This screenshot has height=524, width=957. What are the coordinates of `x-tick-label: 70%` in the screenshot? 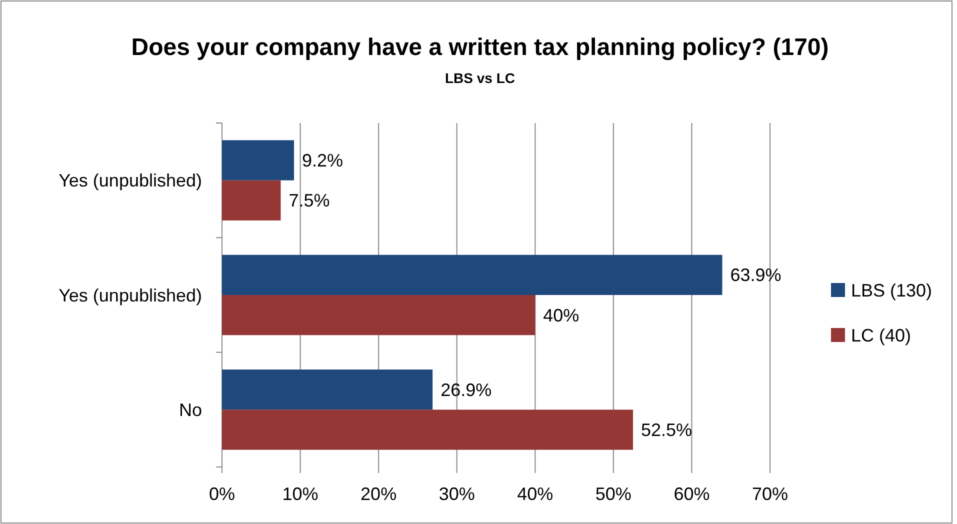 It's located at (770, 494).